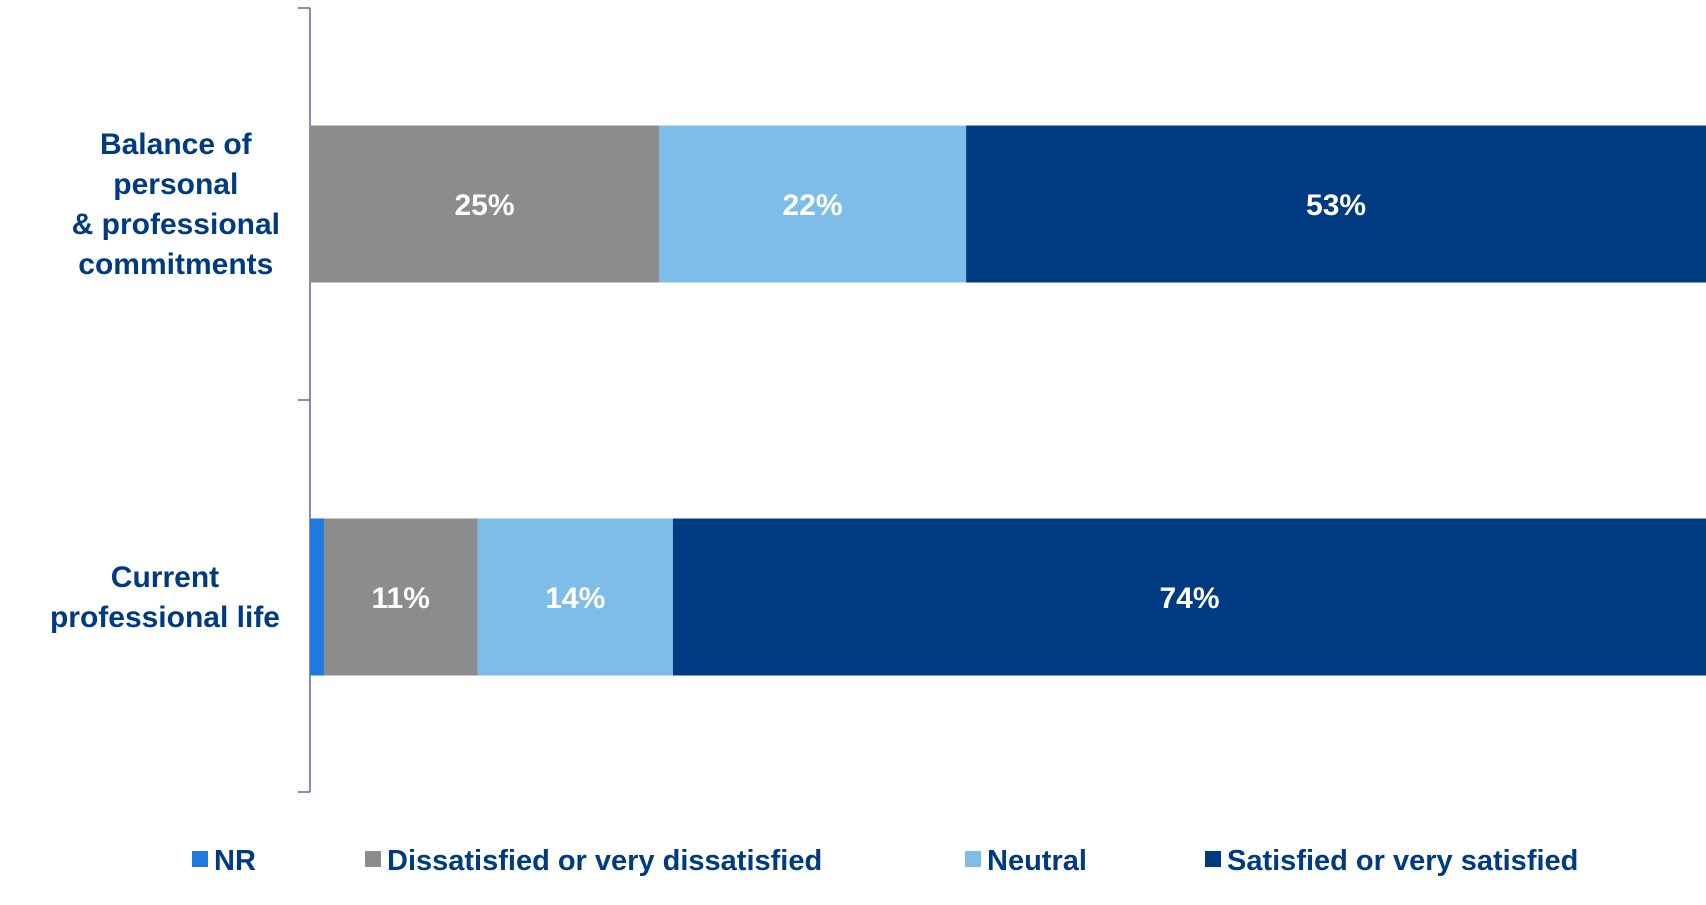 This screenshot has height=905, width=1706. I want to click on data-label: 25%, so click(484, 205).